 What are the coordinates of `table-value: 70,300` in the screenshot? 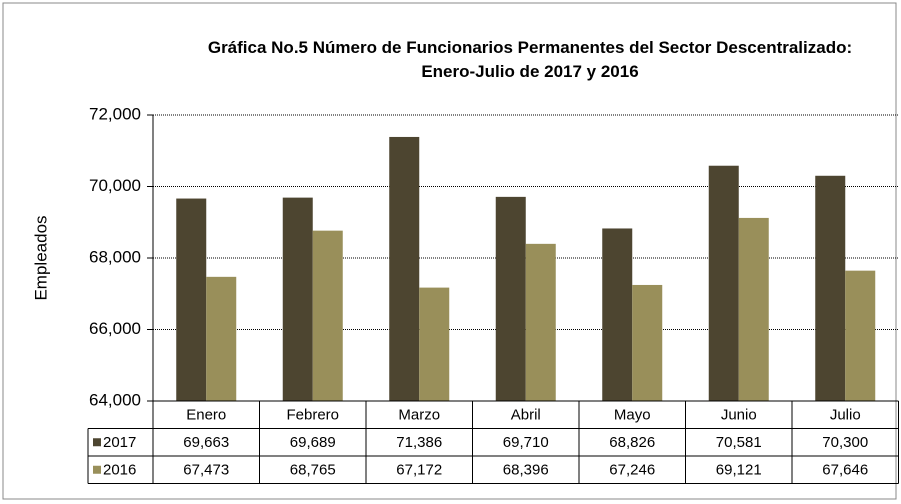 It's located at (845, 442).